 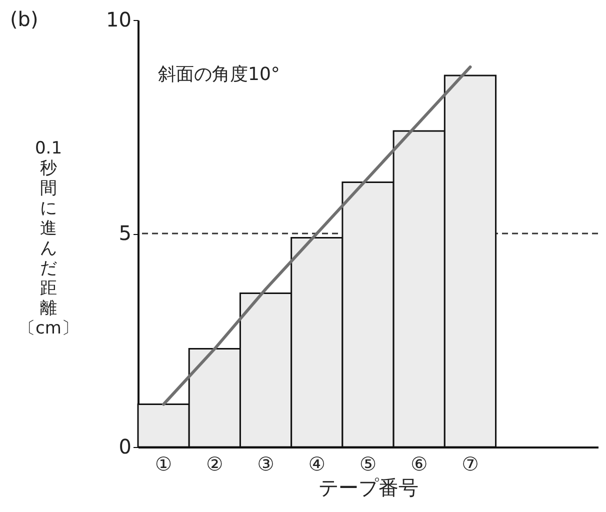 I want to click on x-tick-label: ③, so click(x=265, y=465).